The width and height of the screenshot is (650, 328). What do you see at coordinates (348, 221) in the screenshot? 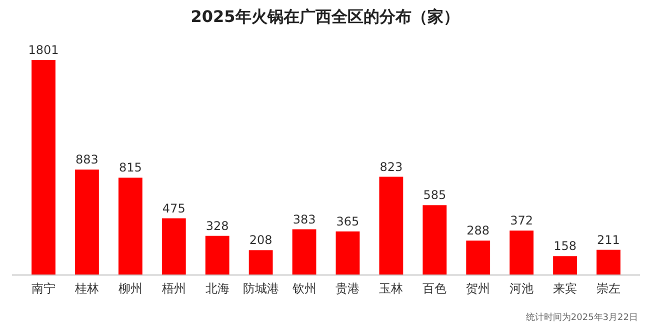
I see `data-label: 365` at bounding box center [348, 221].